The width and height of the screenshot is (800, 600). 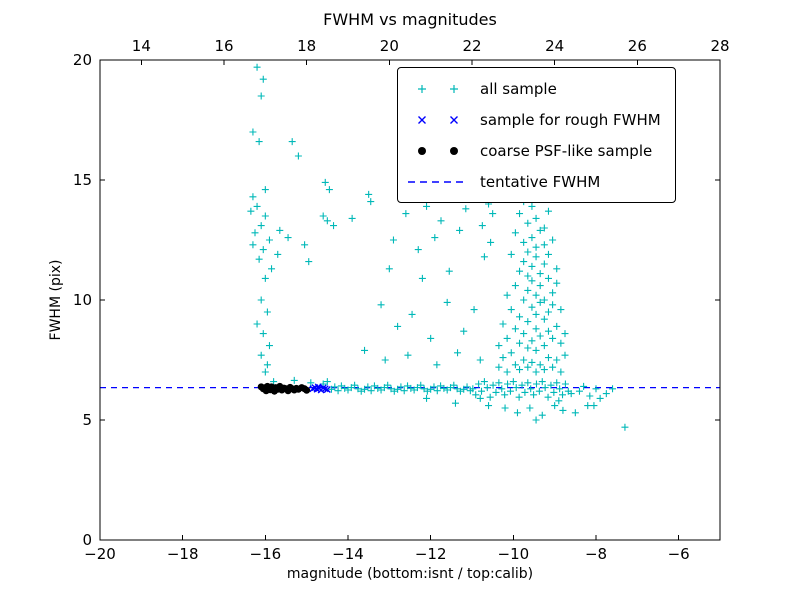 What do you see at coordinates (306, 46) in the screenshot?
I see `svg-text: 18` at bounding box center [306, 46].